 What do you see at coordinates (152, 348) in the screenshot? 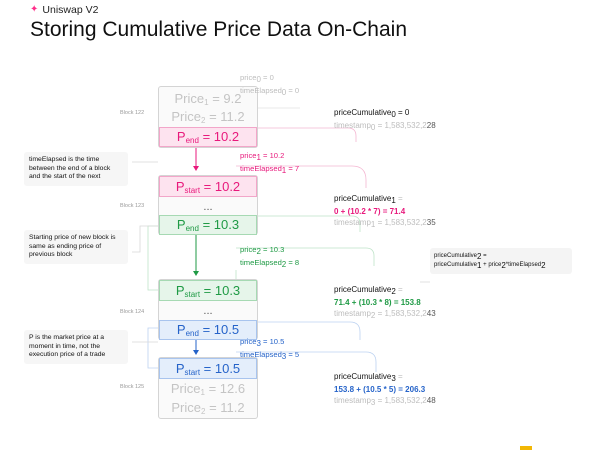
I see `connector-blue-left` at bounding box center [152, 348].